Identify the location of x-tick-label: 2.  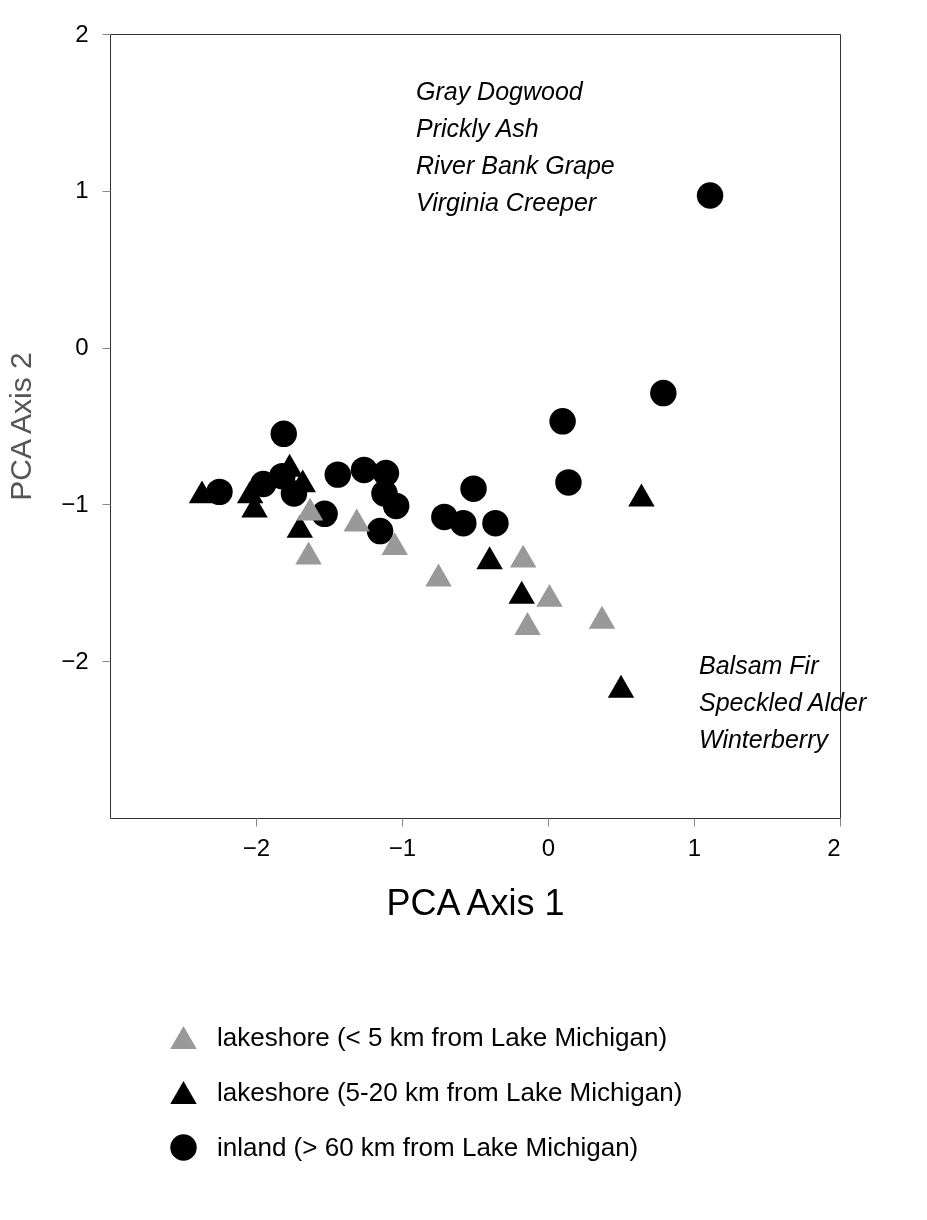
(834, 847).